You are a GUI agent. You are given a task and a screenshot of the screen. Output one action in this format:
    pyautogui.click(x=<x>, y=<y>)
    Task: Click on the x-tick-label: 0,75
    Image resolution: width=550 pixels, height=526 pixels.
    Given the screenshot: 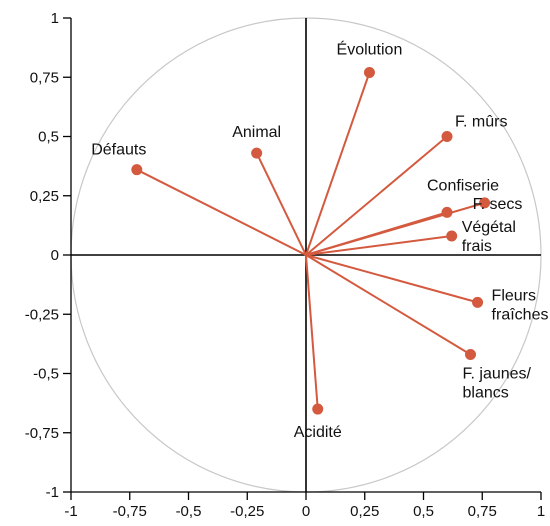 What is the action you would take?
    pyautogui.click(x=482, y=511)
    